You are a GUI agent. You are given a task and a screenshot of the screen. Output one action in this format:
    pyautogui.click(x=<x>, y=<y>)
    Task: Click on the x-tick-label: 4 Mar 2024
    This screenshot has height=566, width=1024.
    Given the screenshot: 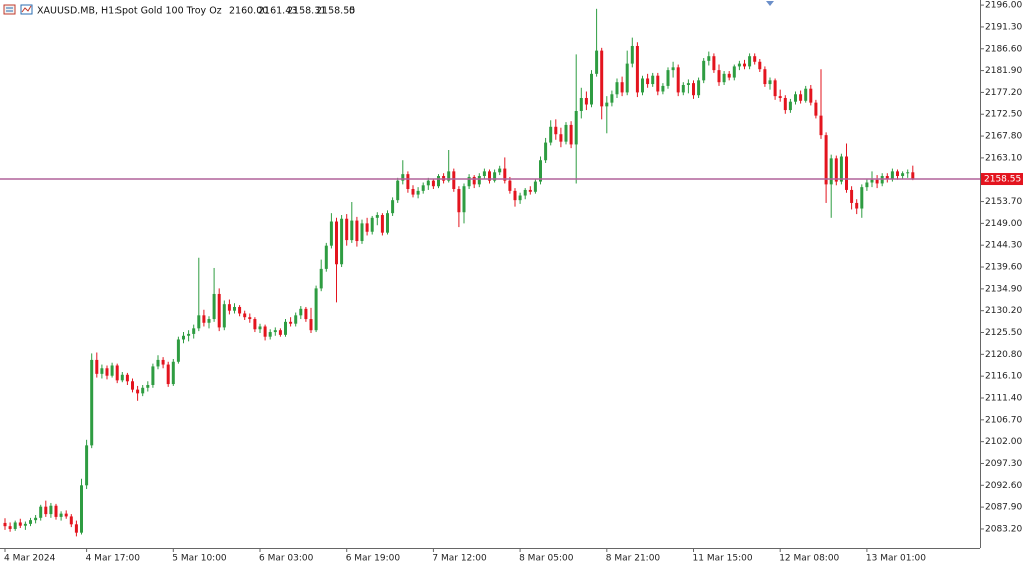 What is the action you would take?
    pyautogui.click(x=30, y=559)
    